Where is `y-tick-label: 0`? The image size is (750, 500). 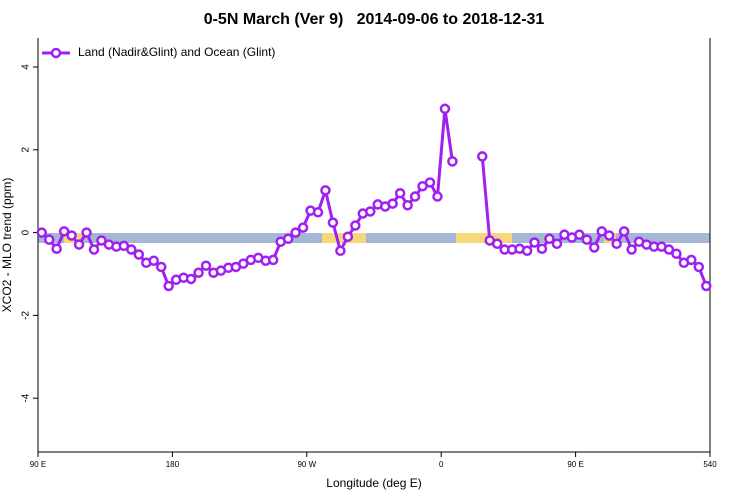
y-tick-label: 0 is located at coordinates (26, 232).